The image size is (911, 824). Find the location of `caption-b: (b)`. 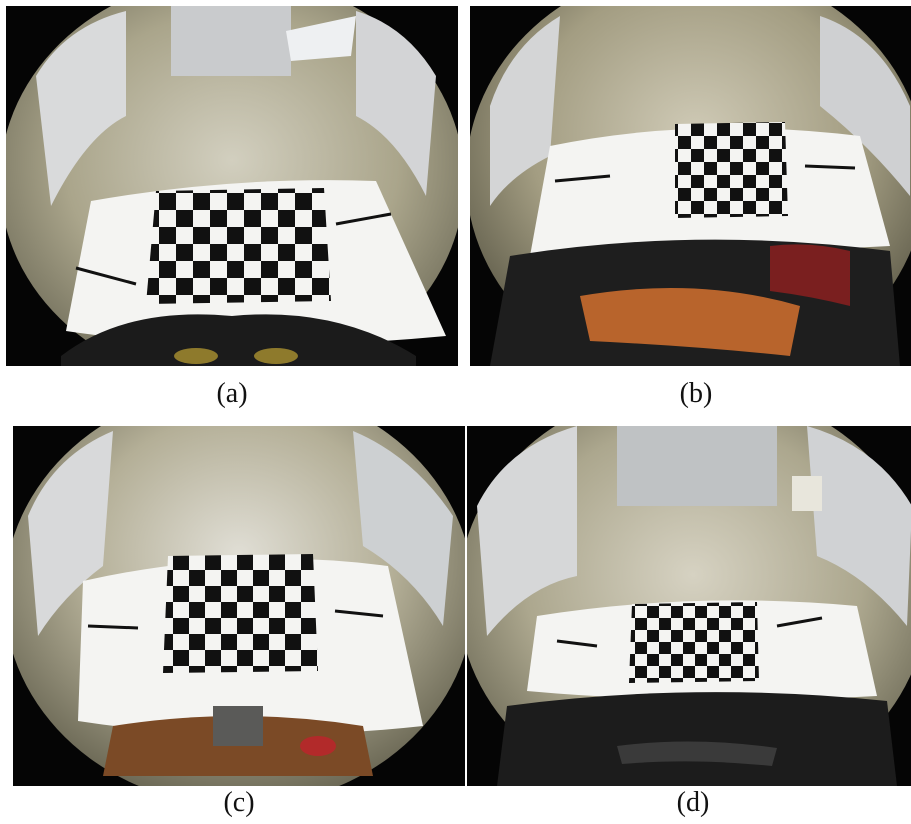

caption-b: (b) is located at coordinates (696, 393).